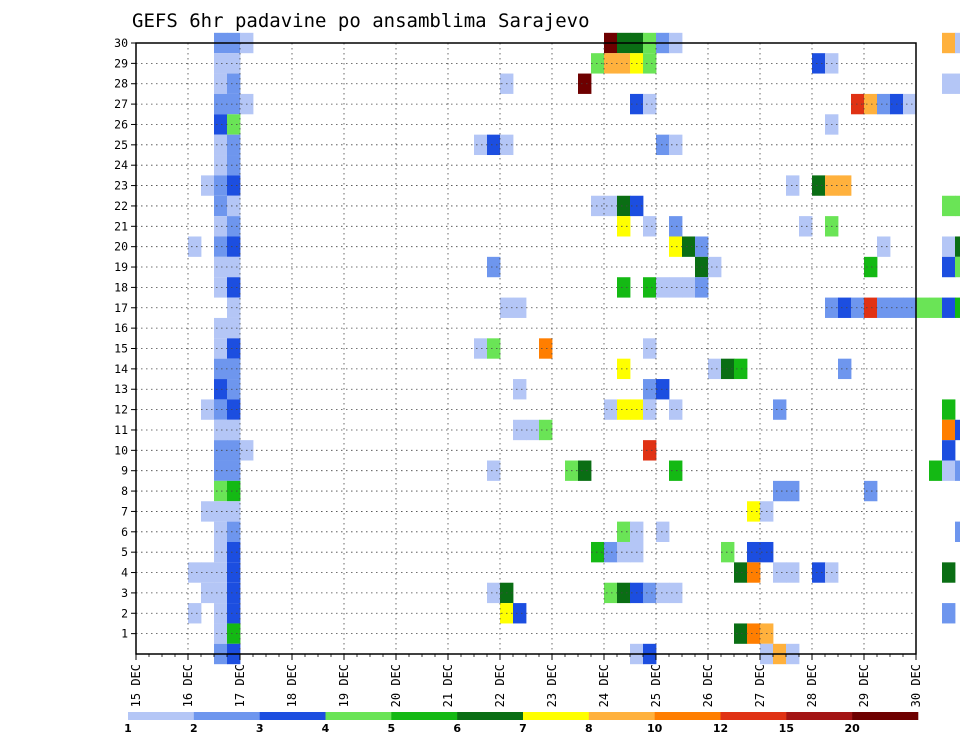 The height and width of the screenshot is (742, 960). I want to click on legend-label: 12, so click(720, 728).